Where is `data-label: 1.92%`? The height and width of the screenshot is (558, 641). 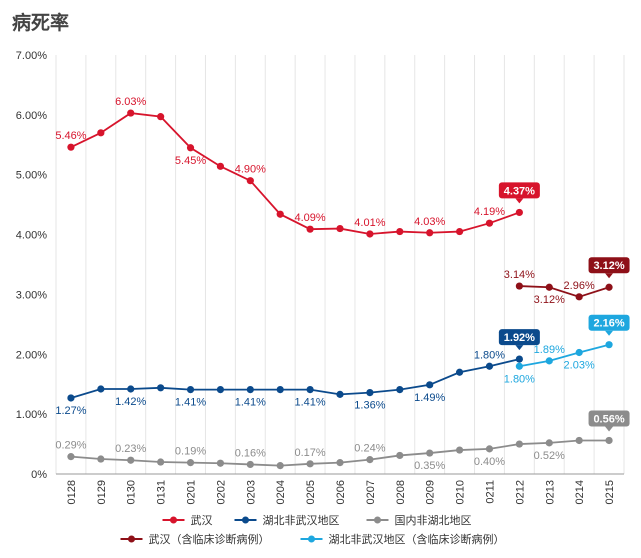
data-label: 1.92% is located at coordinates (519, 338).